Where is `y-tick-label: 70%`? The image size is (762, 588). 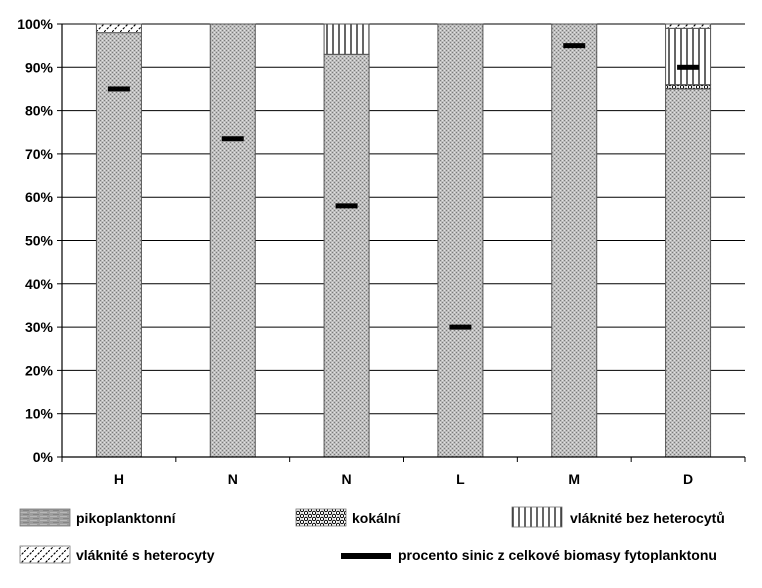
y-tick-label: 70% is located at coordinates (39, 154).